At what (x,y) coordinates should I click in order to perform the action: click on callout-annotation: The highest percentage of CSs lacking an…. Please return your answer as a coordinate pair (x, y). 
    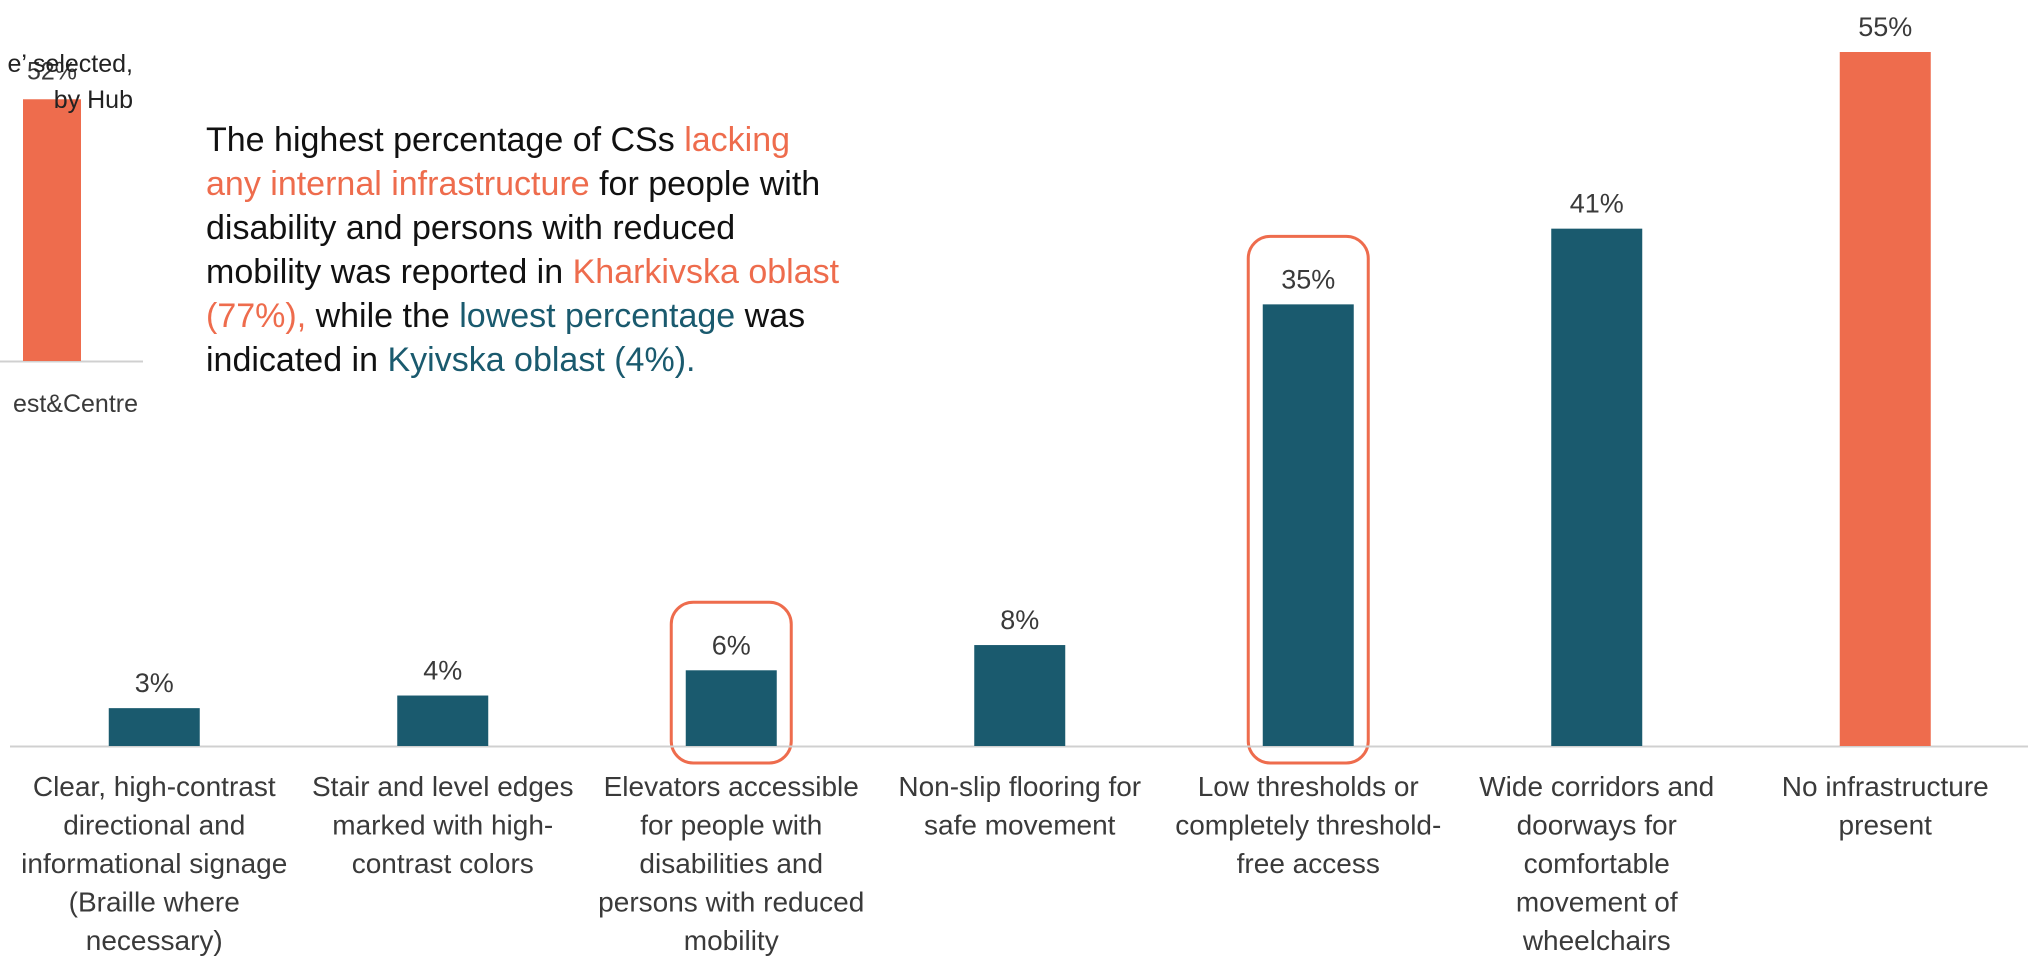
    Looking at the image, I should click on (526, 250).